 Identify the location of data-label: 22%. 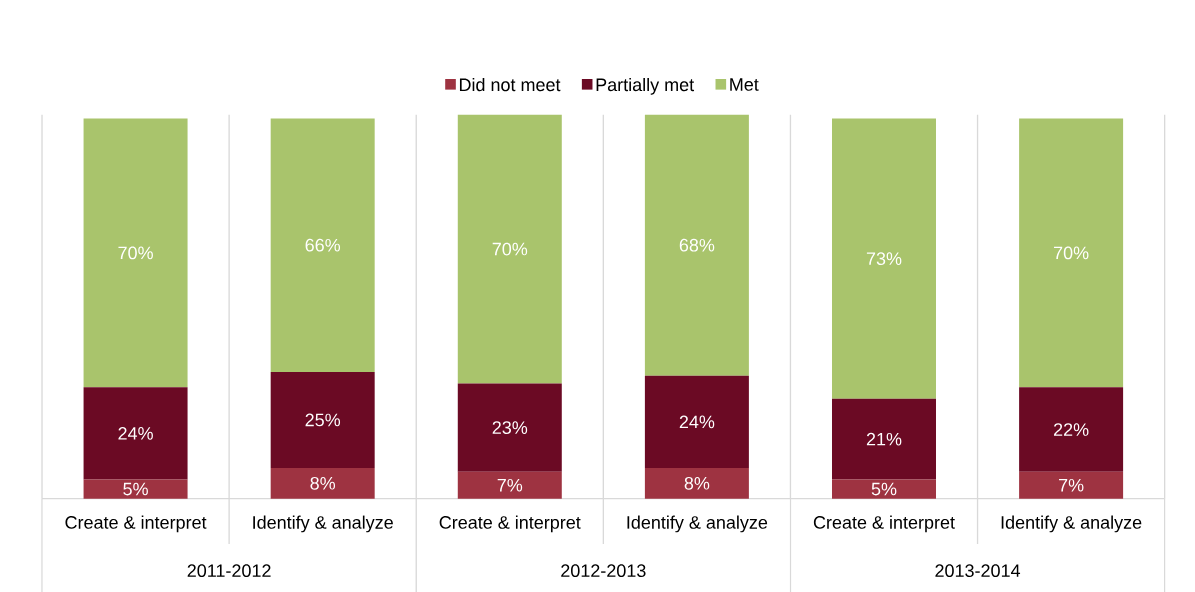
(1071, 429).